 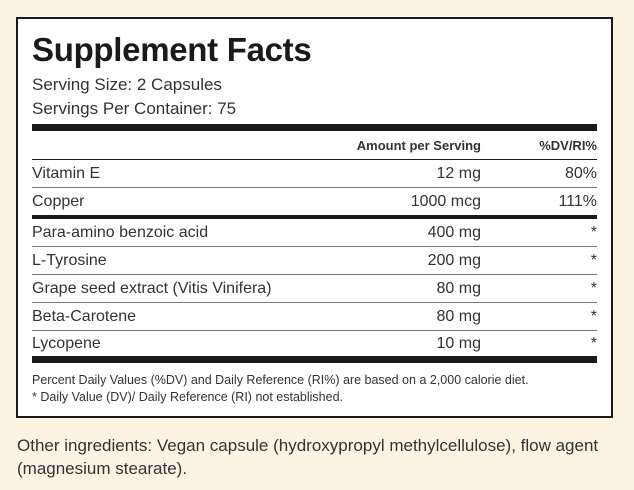 I want to click on column-header-dv: %DV/RI%, so click(x=568, y=145).